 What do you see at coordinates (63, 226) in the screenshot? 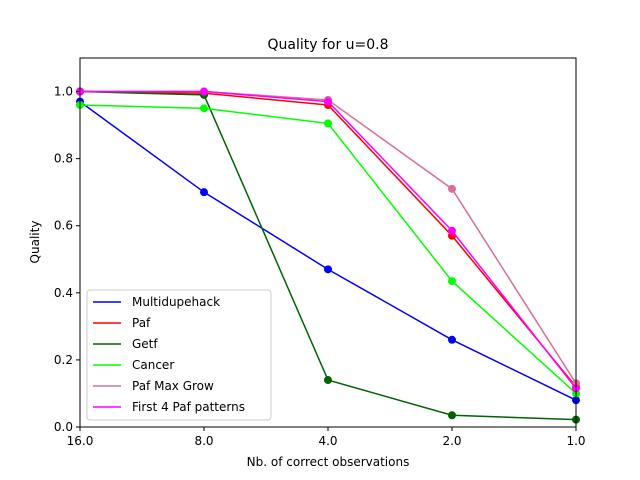
I see `y-tick-label: 0.6` at bounding box center [63, 226].